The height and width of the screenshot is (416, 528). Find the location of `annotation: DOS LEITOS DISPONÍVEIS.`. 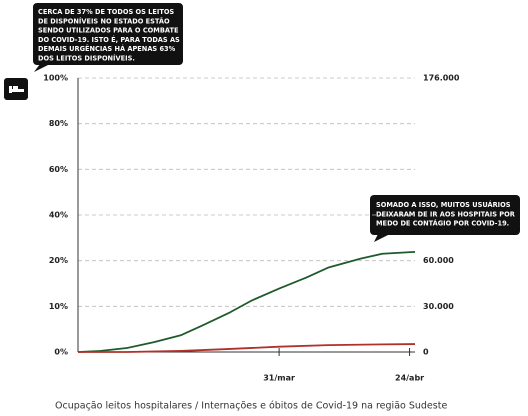

annotation: DOS LEITOS DISPONÍVEIS. is located at coordinates (86, 58).